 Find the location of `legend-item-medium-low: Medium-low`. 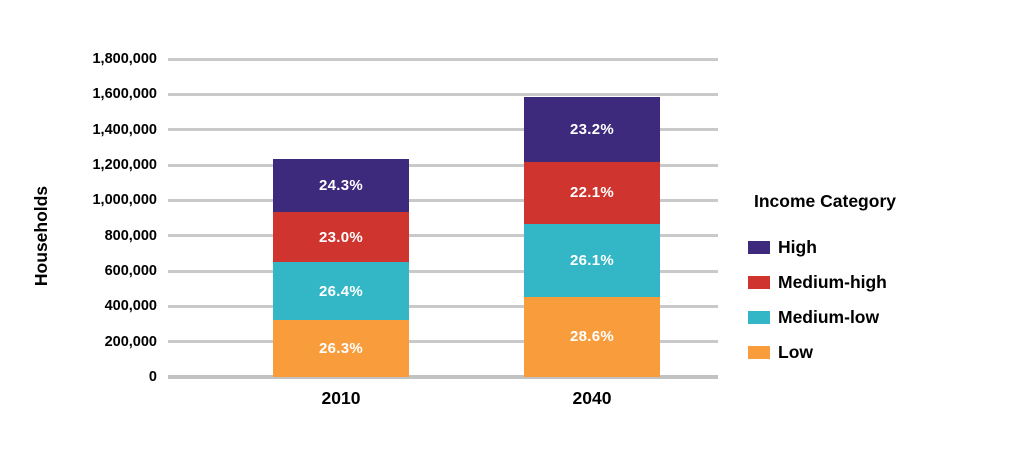

legend-item-medium-low: Medium-low is located at coordinates (822, 317).